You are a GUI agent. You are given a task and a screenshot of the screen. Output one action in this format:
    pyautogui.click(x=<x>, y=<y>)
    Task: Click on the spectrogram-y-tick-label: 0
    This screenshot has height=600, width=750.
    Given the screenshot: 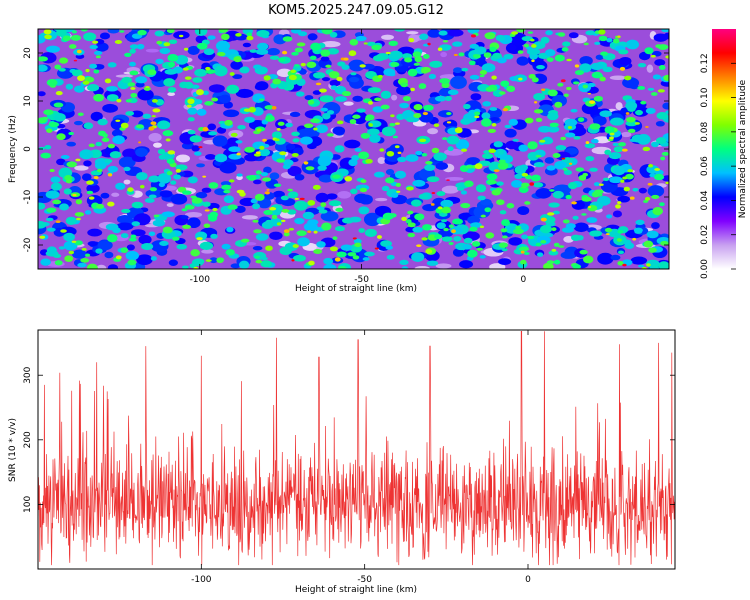 What is the action you would take?
    pyautogui.click(x=28, y=149)
    